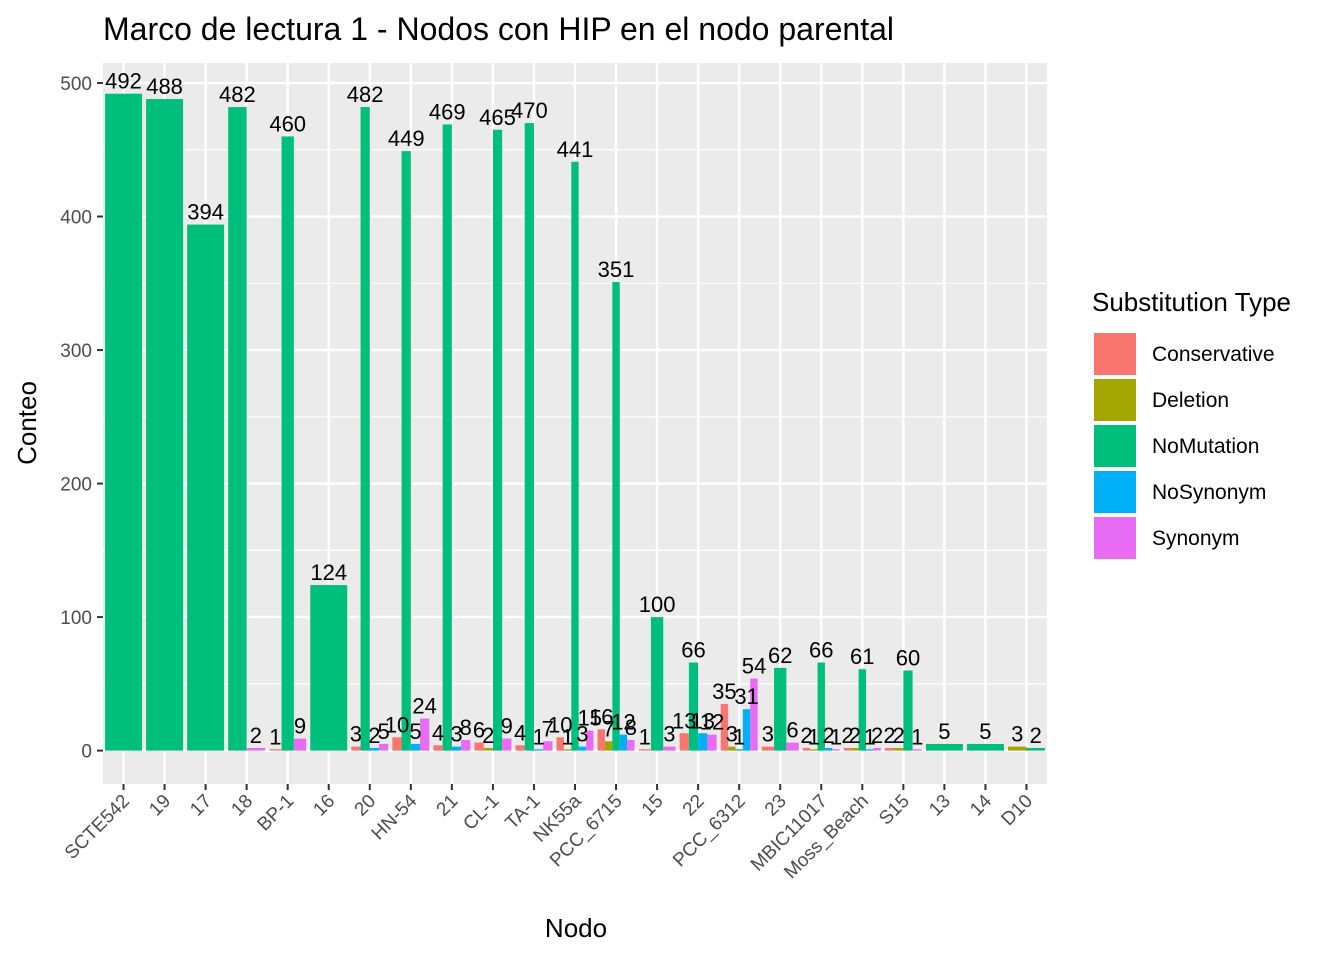  Describe the element at coordinates (76, 218) in the screenshot. I see `y-tick-label: 400` at that location.